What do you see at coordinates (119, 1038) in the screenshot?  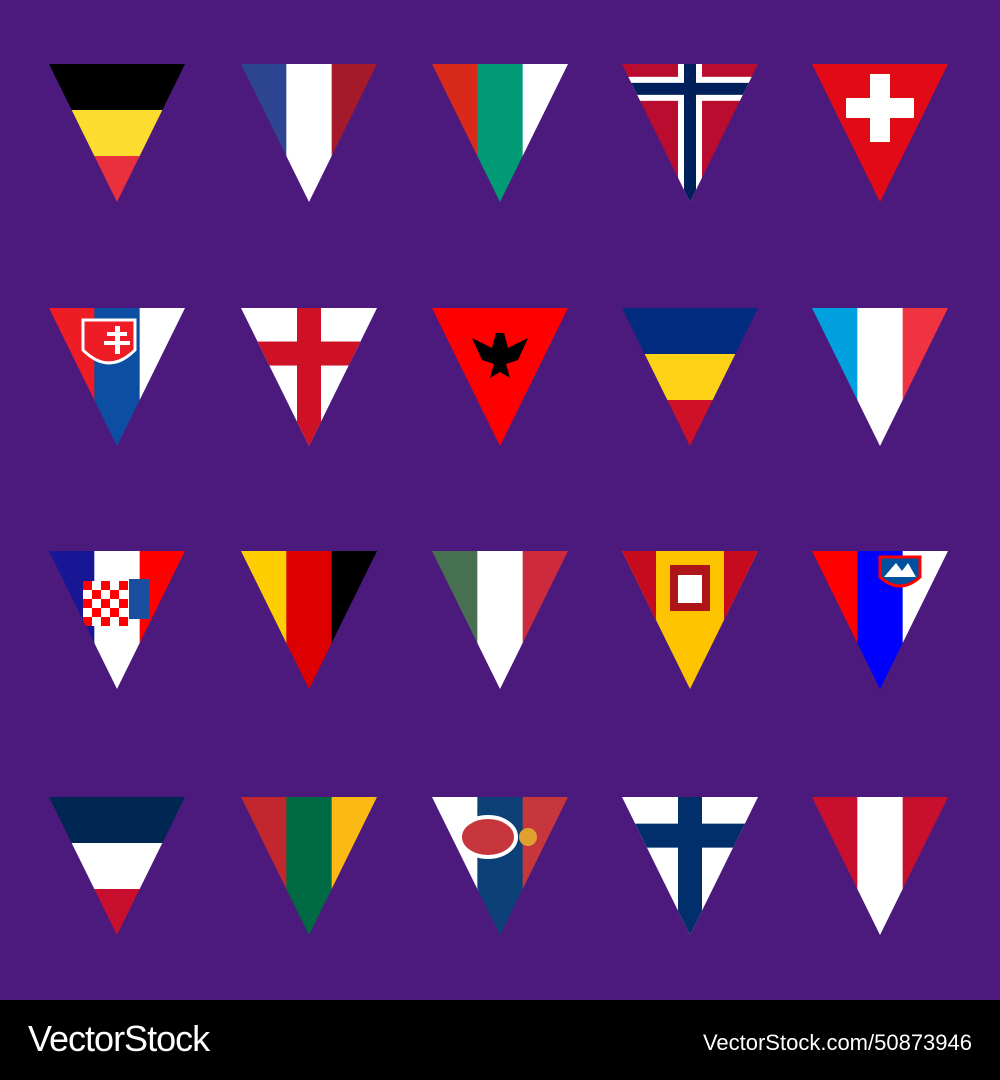 I see `brand-logo: VectorStock` at bounding box center [119, 1038].